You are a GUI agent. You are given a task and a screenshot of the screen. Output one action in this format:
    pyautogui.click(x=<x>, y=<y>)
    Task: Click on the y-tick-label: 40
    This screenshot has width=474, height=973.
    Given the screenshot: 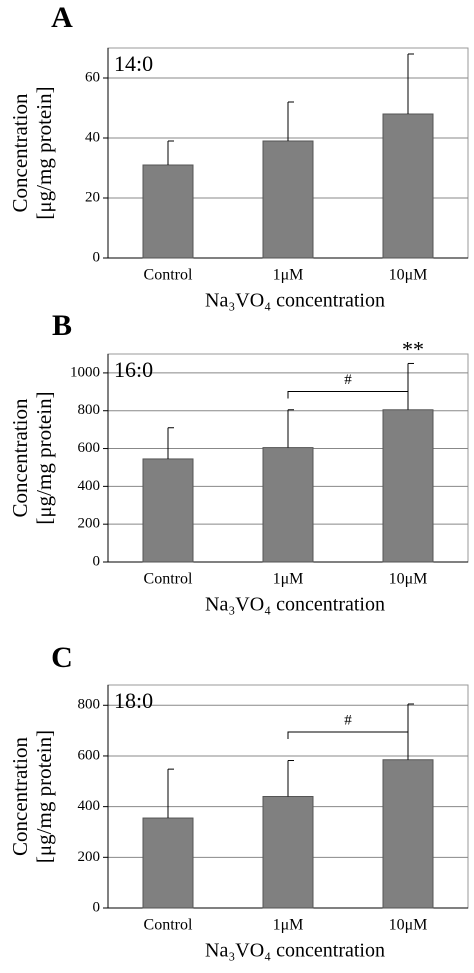 What is the action you would take?
    pyautogui.click(x=92, y=137)
    